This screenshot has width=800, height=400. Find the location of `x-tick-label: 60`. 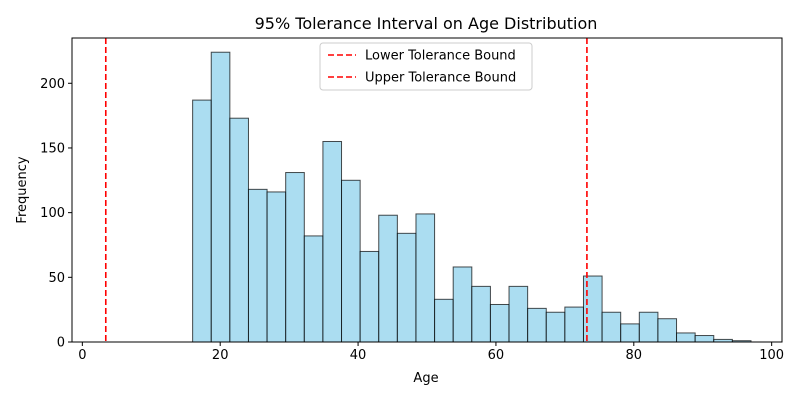

x-tick-label: 60 is located at coordinates (496, 355).